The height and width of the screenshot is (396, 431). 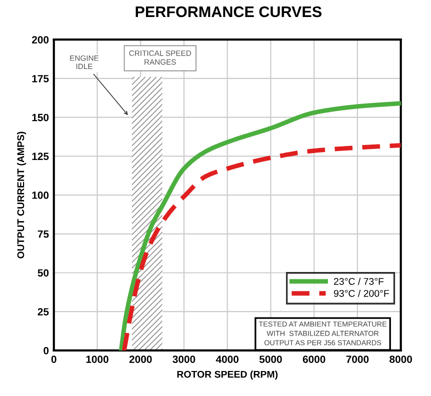 What do you see at coordinates (140, 359) in the screenshot?
I see `x-tick-label: 2000` at bounding box center [140, 359].